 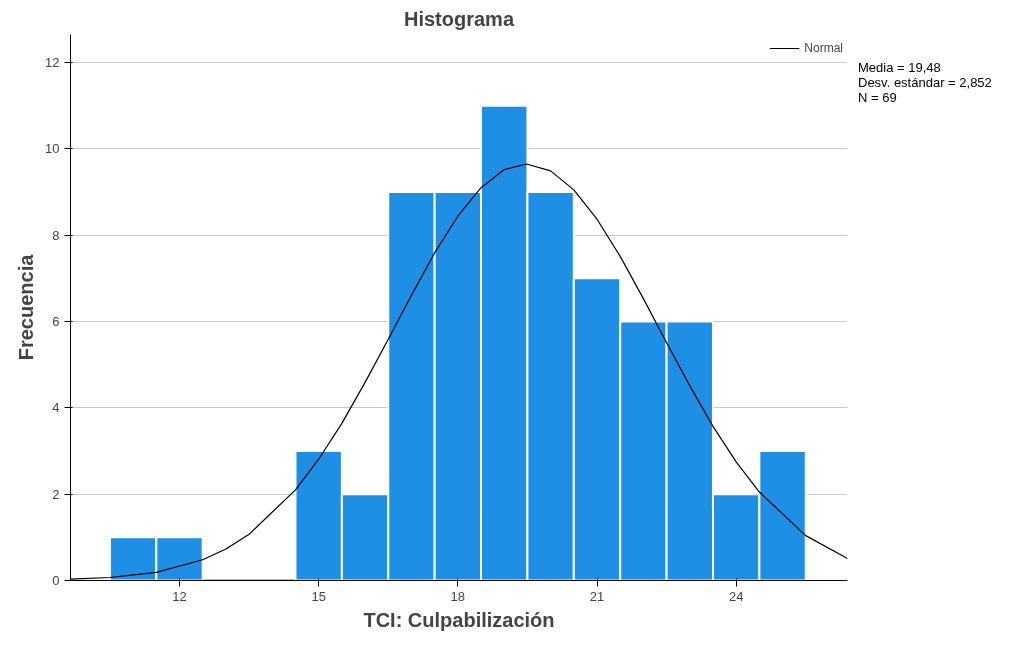 What do you see at coordinates (458, 596) in the screenshot?
I see `x-tick-label: 18` at bounding box center [458, 596].